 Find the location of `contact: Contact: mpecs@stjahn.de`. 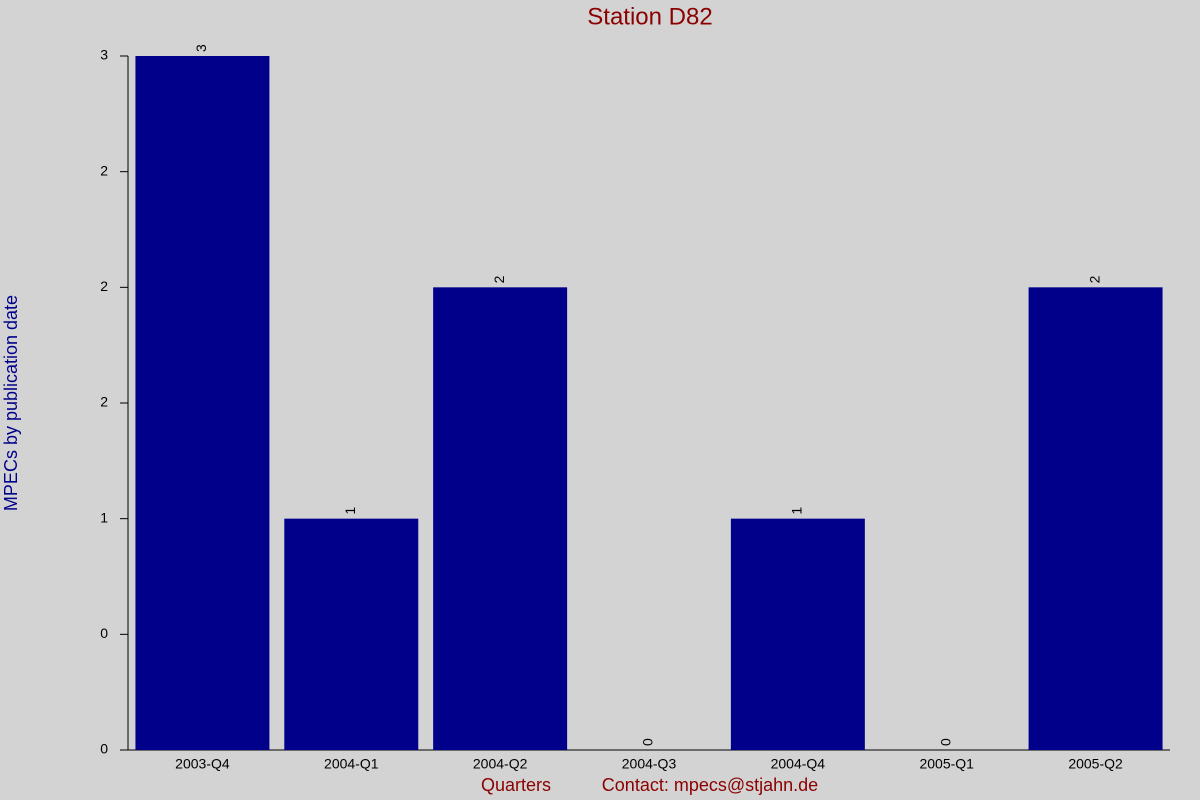

contact: Contact: mpecs@stjahn.de is located at coordinates (710, 785).